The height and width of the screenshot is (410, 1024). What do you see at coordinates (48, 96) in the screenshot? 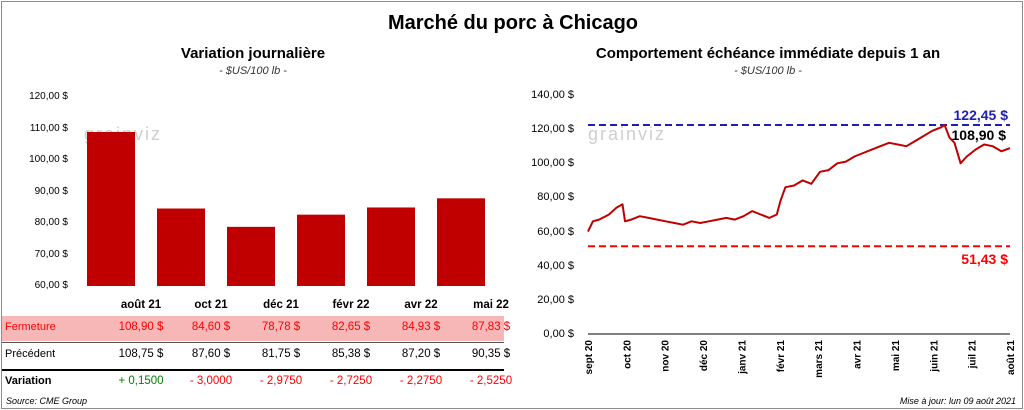
I see `left-y-tick-label: 120,00 $` at bounding box center [48, 96].